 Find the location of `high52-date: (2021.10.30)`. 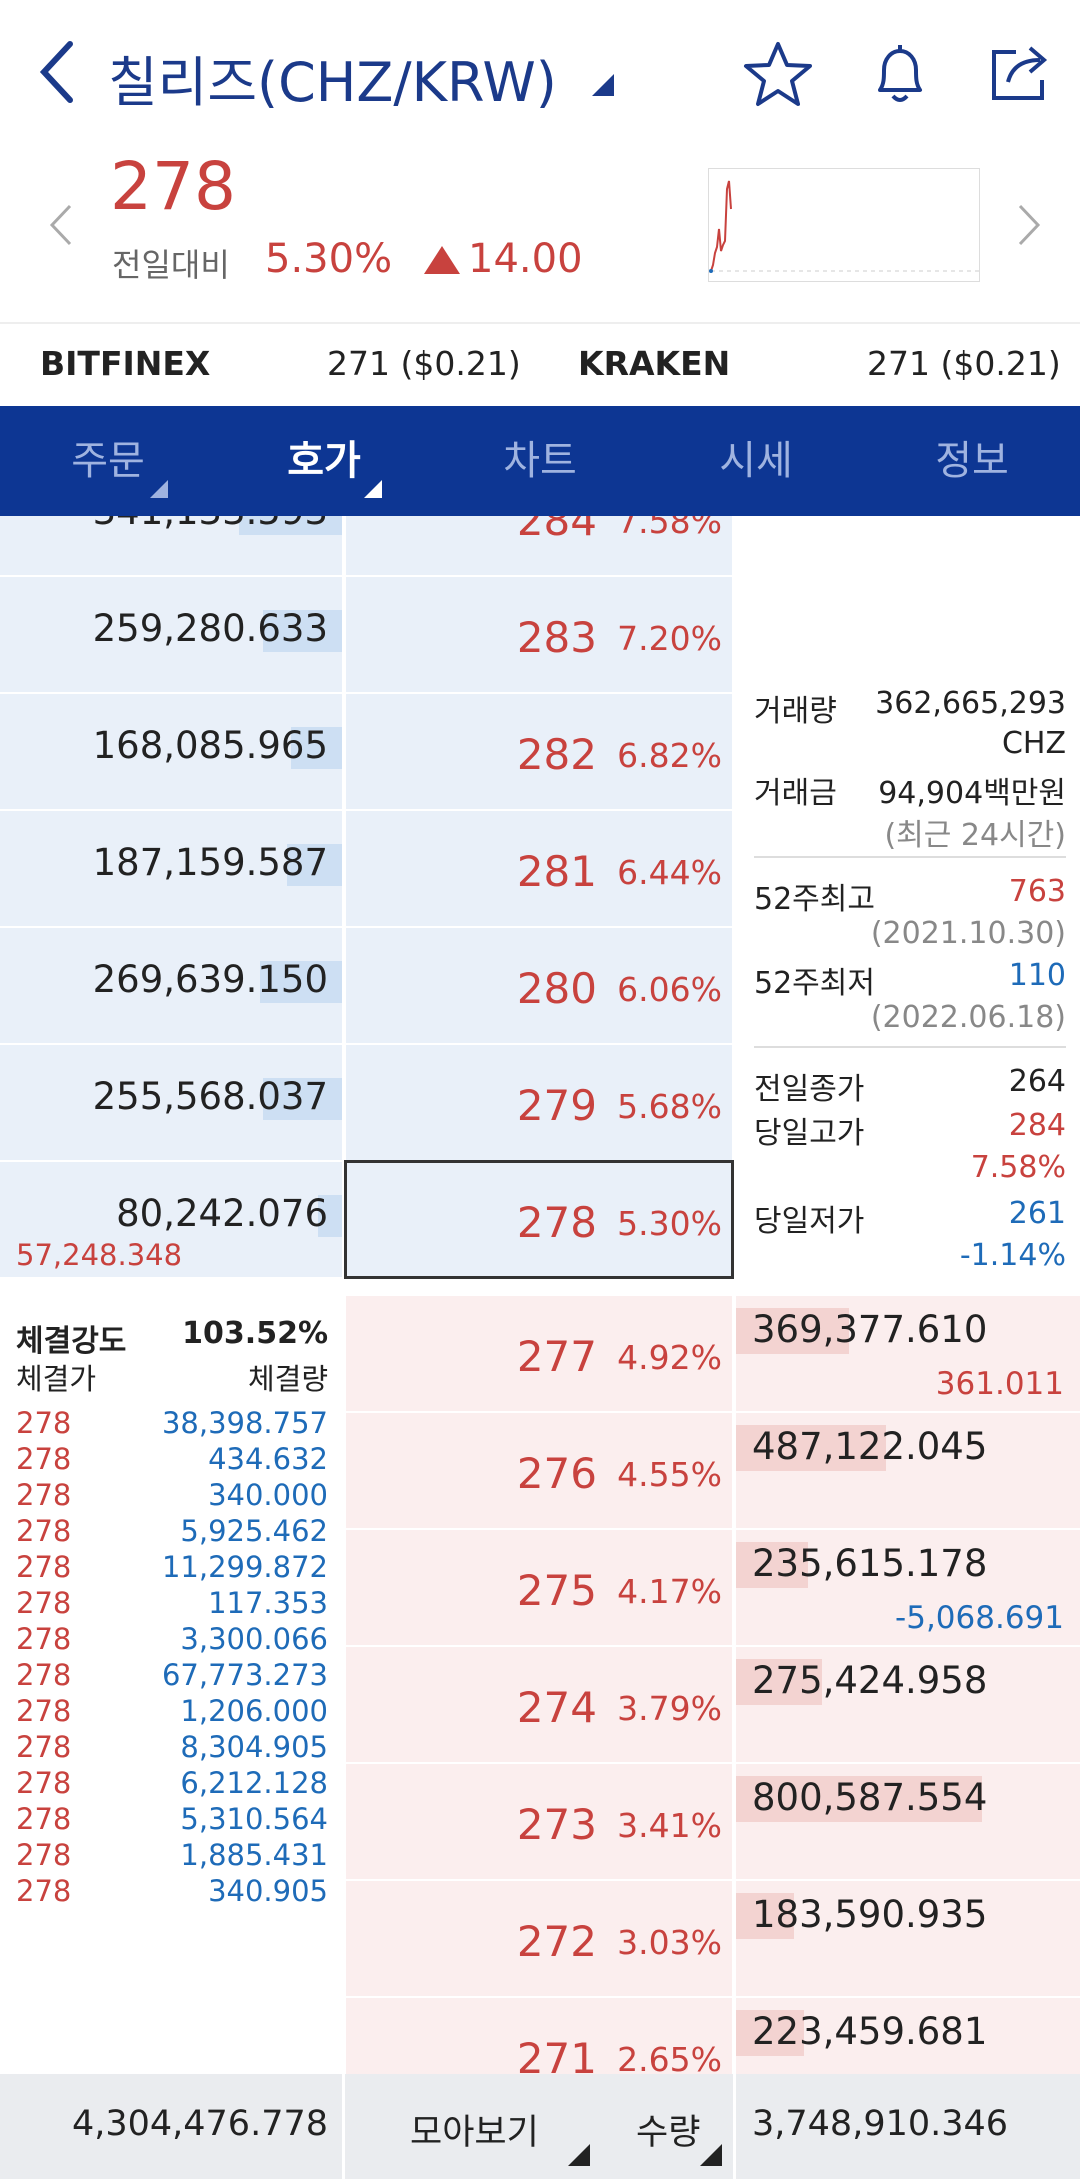

high52-date: (2021.10.30) is located at coordinates (968, 933).